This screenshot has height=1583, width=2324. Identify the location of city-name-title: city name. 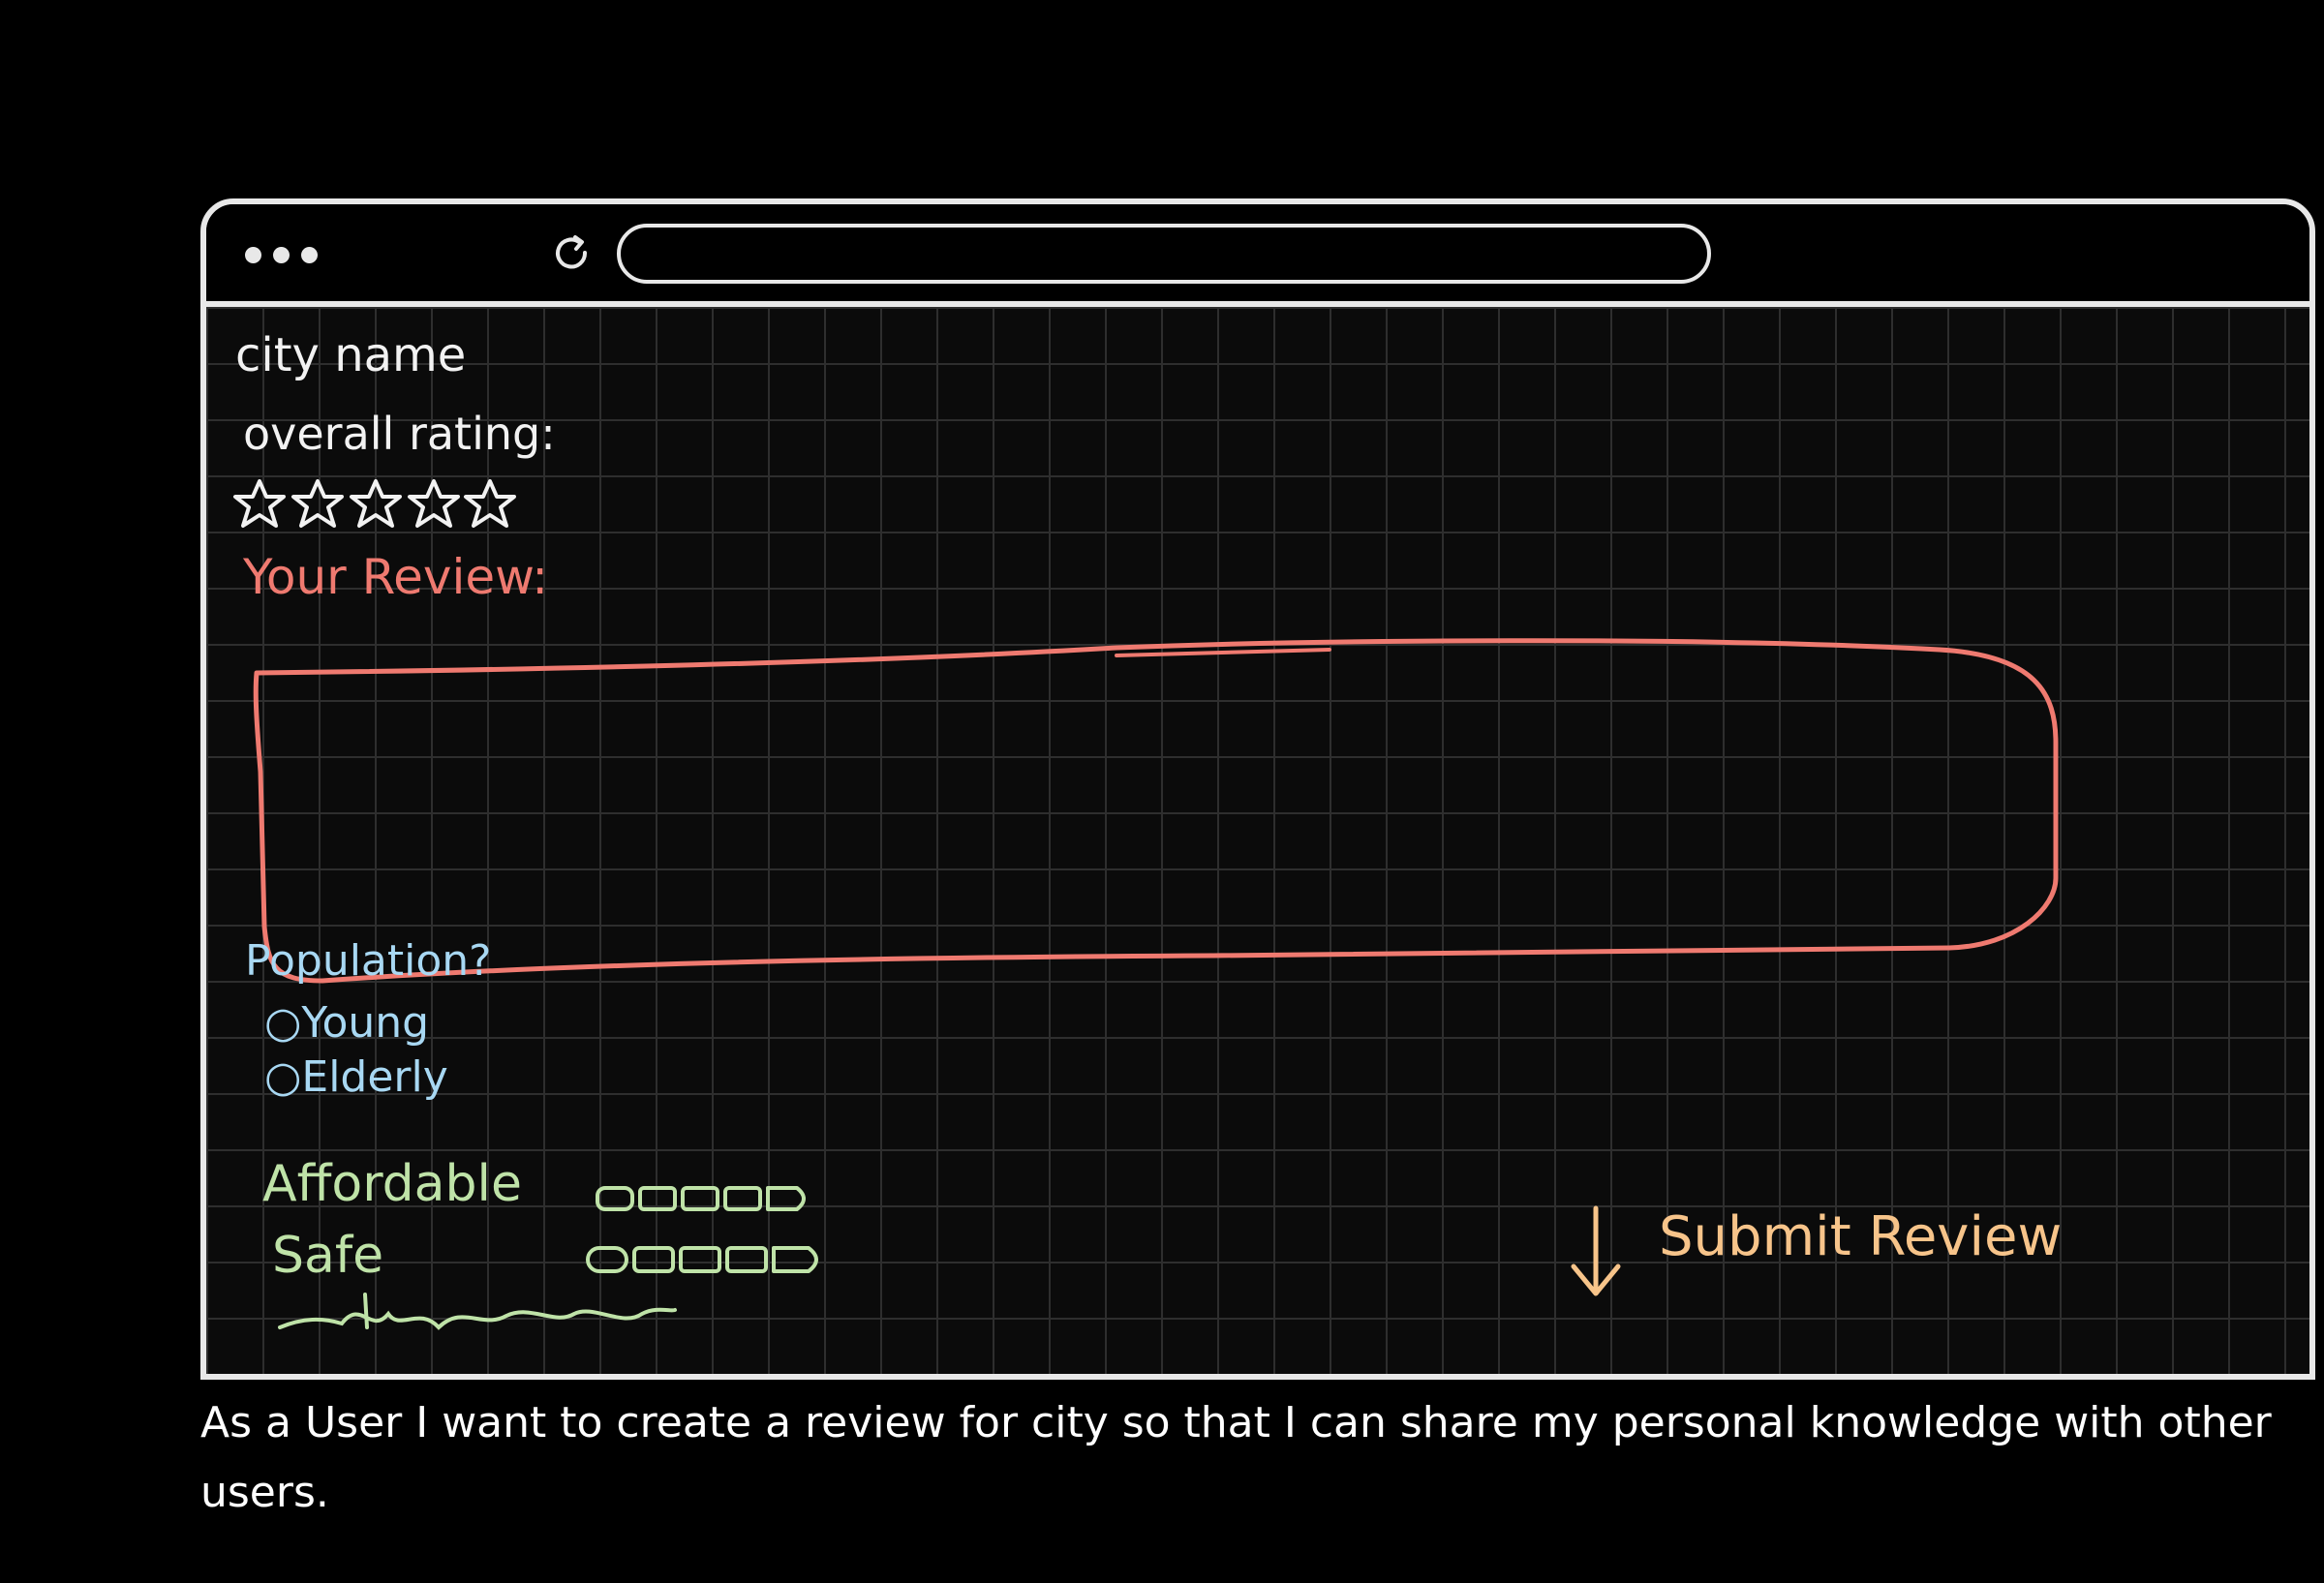
(351, 355).